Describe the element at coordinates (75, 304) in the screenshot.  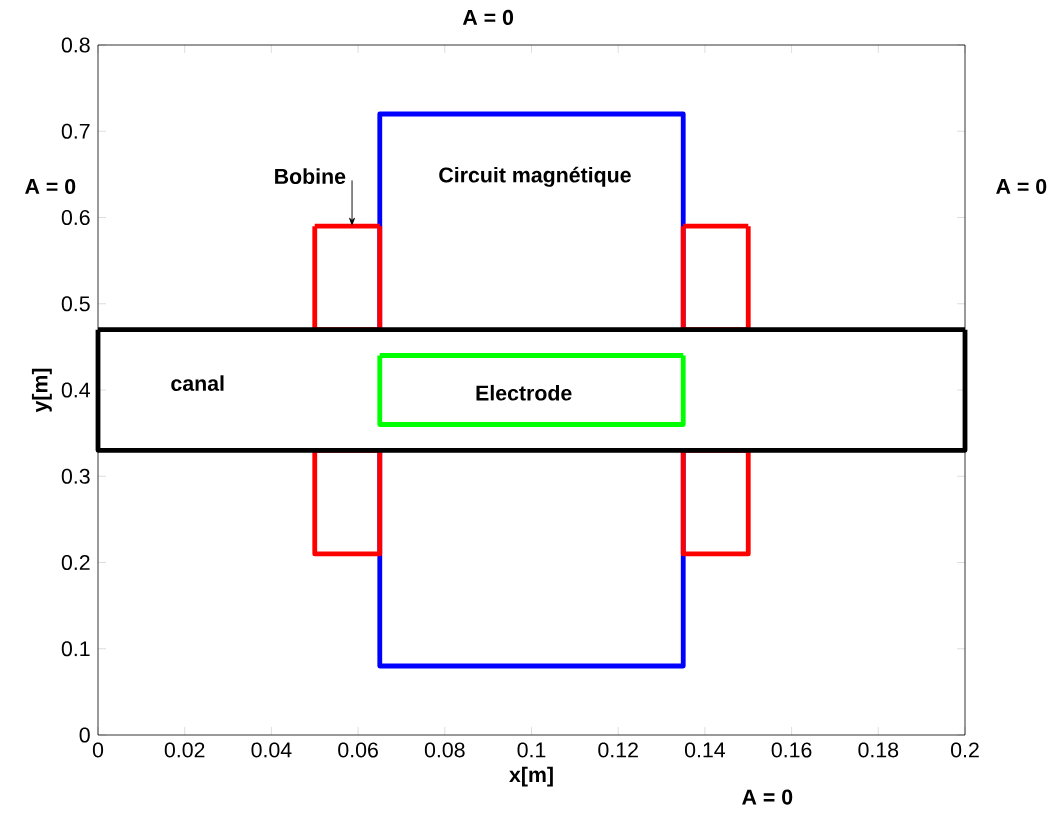
I see `y-tick-label: 0.5` at that location.